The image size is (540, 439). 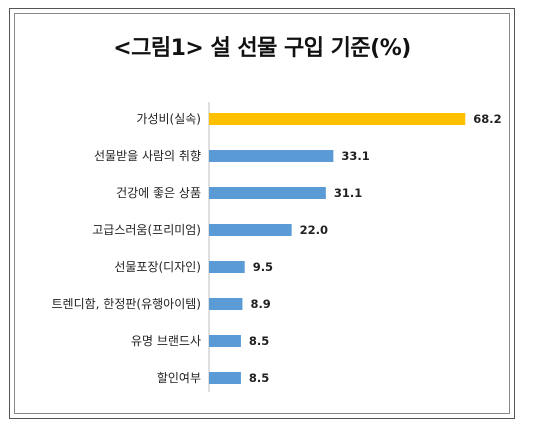 I want to click on value-label-7: 8.5, so click(x=259, y=378).